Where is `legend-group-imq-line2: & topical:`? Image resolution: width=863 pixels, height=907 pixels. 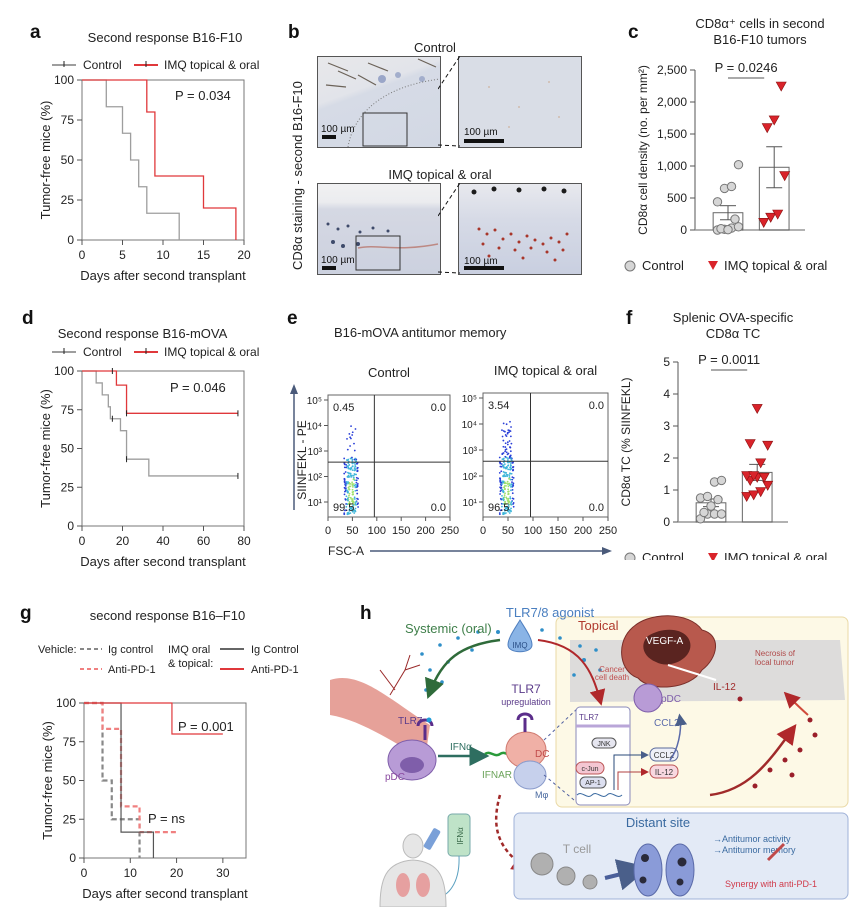
legend-group-imq-line2: & topical: is located at coordinates (190, 664).